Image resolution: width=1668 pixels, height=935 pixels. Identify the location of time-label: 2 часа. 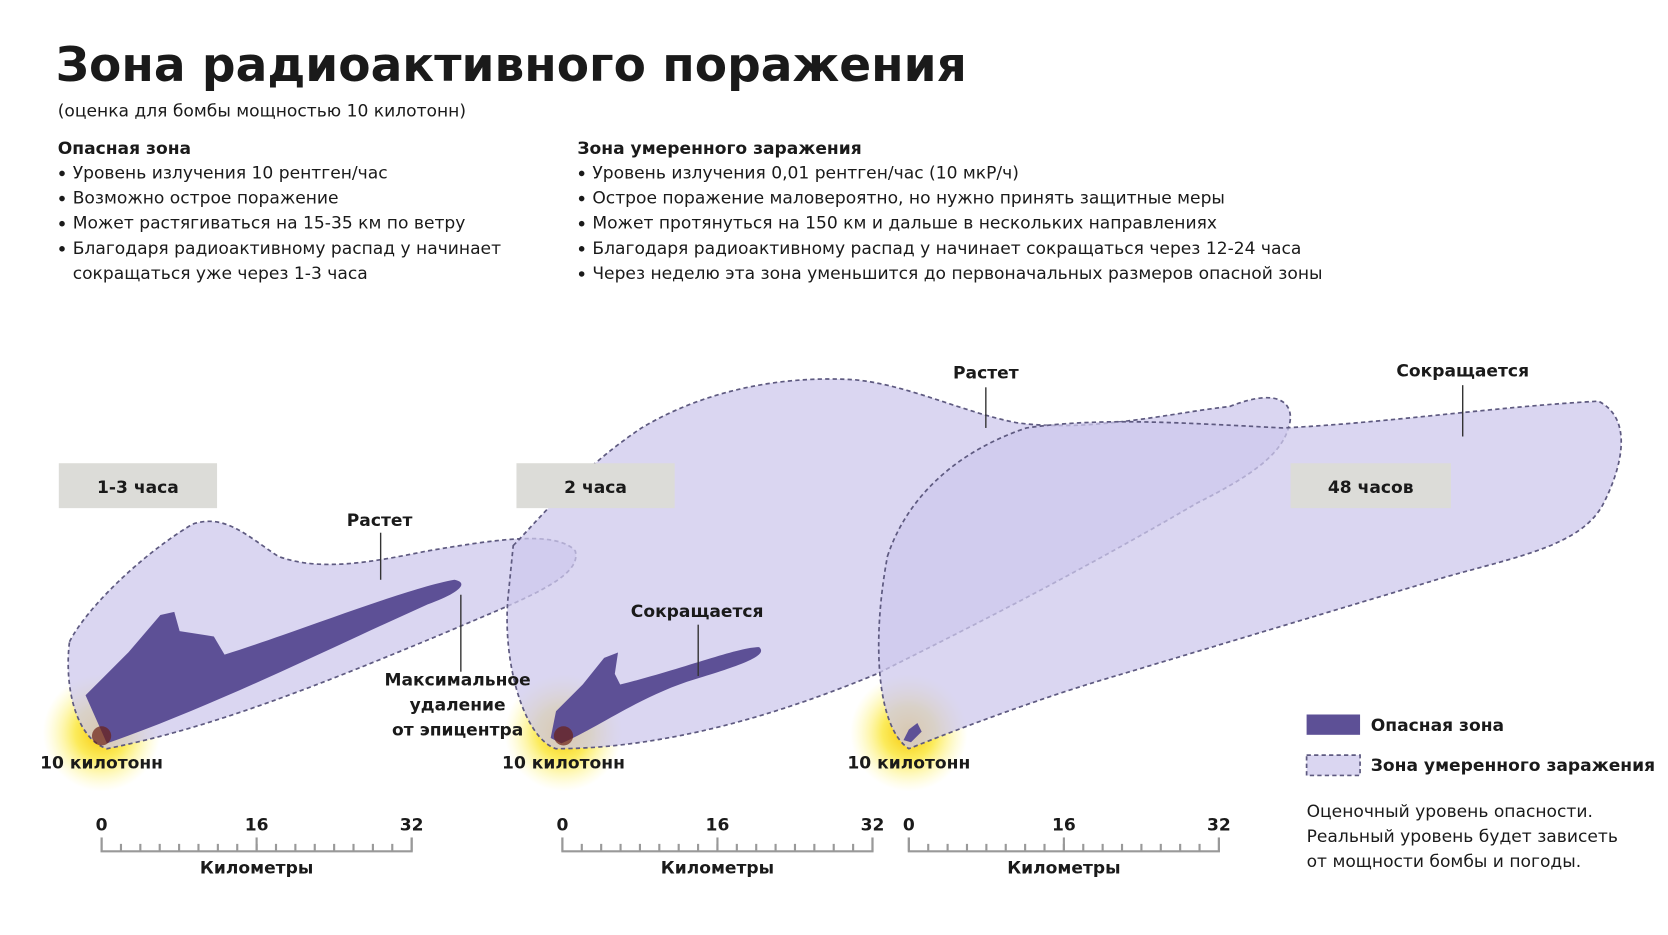
(595, 488).